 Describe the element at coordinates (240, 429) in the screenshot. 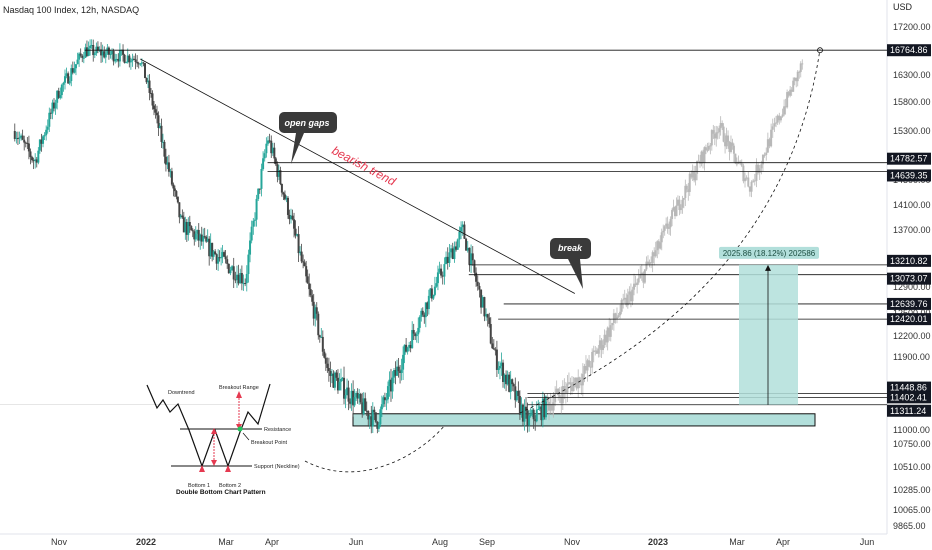

I see `inset-breakout-point` at that location.